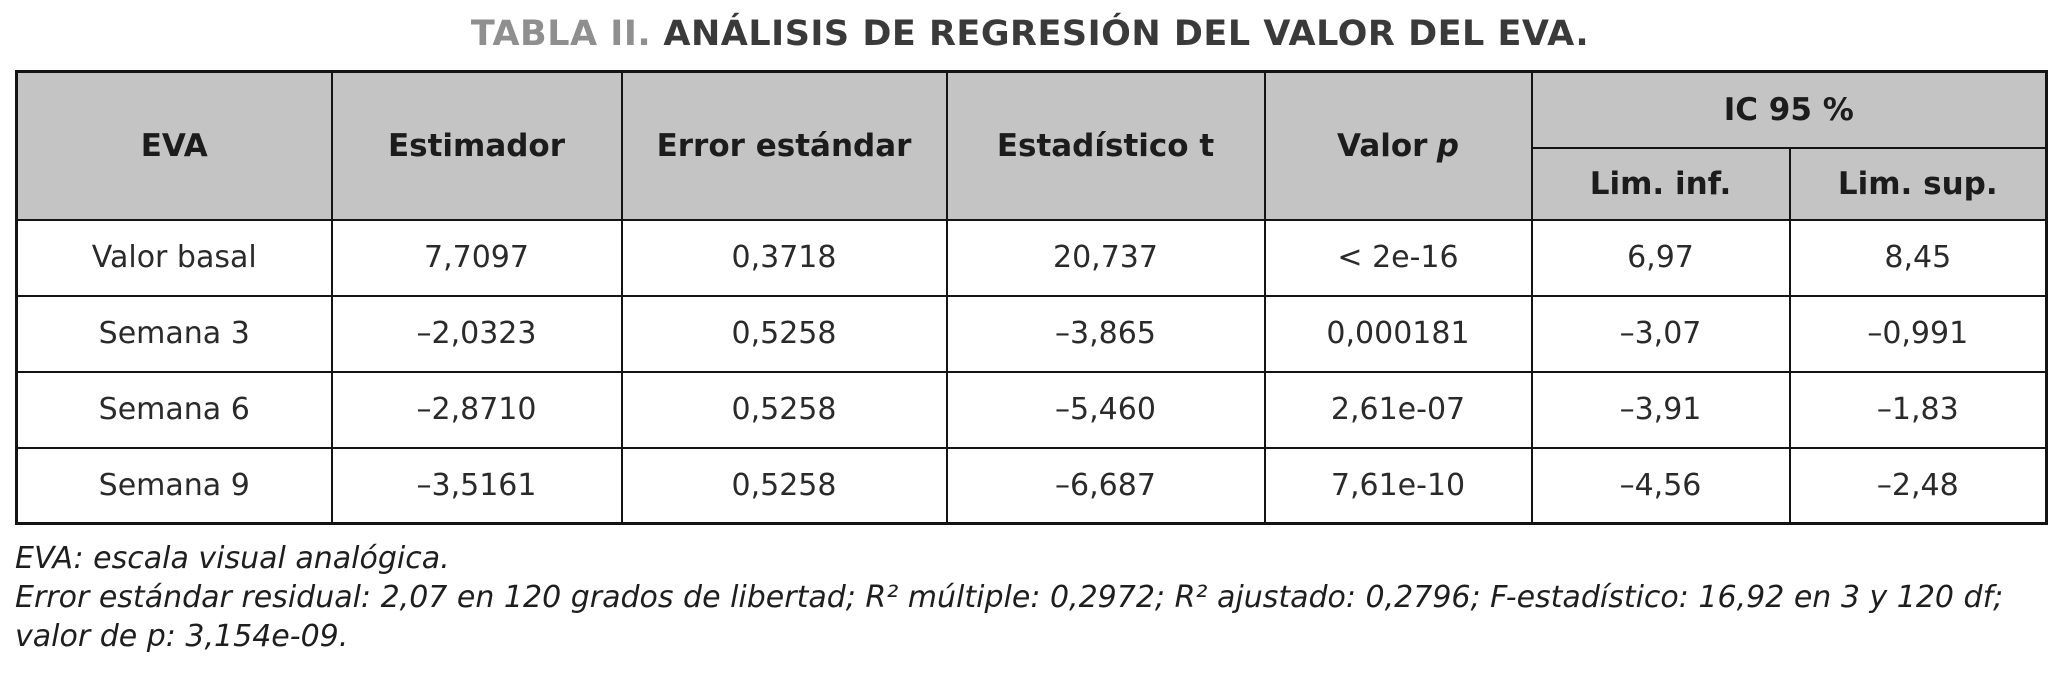 This screenshot has width=2059, height=696. Describe the element at coordinates (1398, 333) in the screenshot. I see `cell-valor-p: 0,000181` at that location.